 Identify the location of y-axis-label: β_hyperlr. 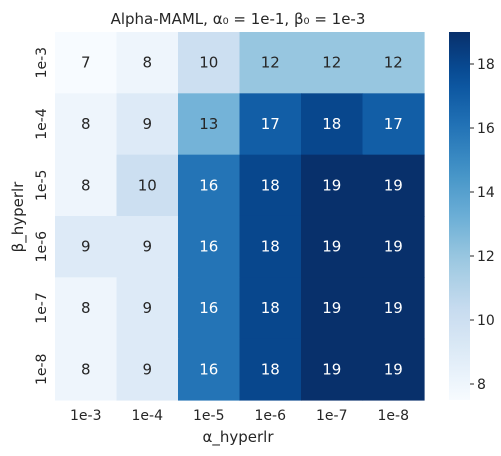
(18, 217).